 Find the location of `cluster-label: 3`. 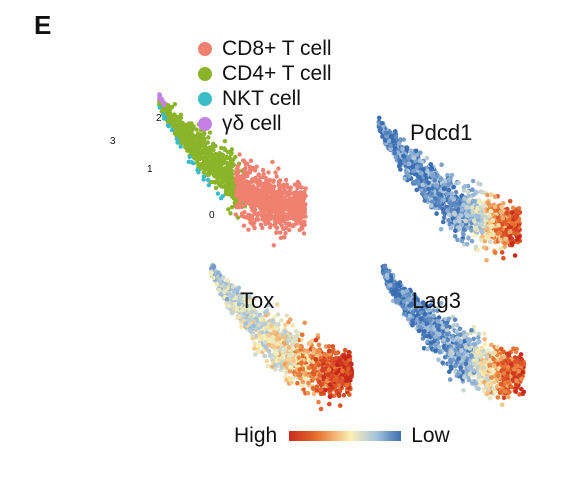

cluster-label: 3 is located at coordinates (113, 141).